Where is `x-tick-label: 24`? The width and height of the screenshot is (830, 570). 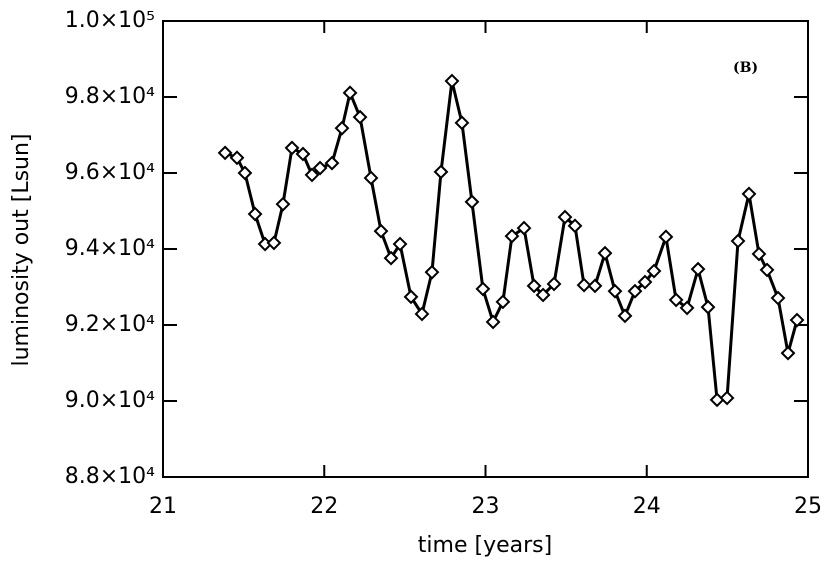 x-tick-label: 24 is located at coordinates (647, 506).